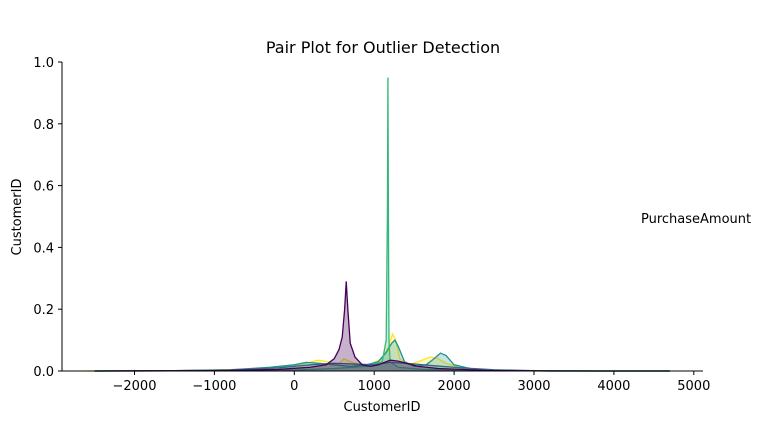 This screenshot has height=428, width=765. Describe the element at coordinates (411, 382) in the screenshot. I see `x-ticks: −2000 −1000 0 1000 2000 3000 4000 5000` at that location.